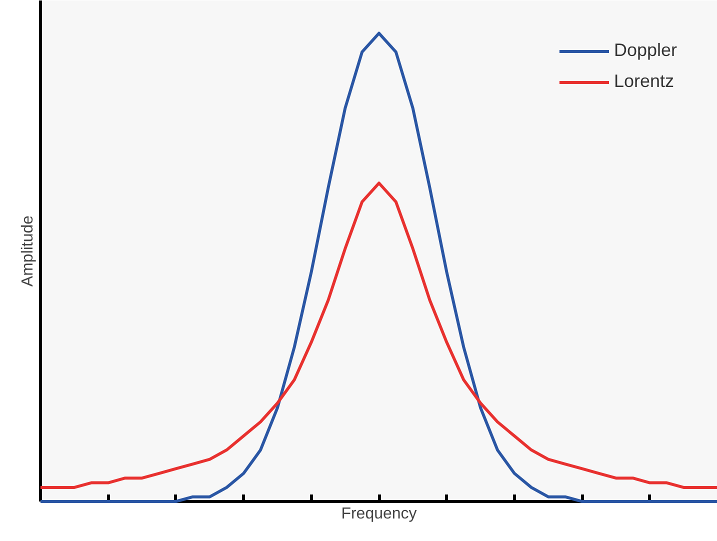 The height and width of the screenshot is (541, 717). I want to click on x-axis-title: Frequency, so click(379, 514).